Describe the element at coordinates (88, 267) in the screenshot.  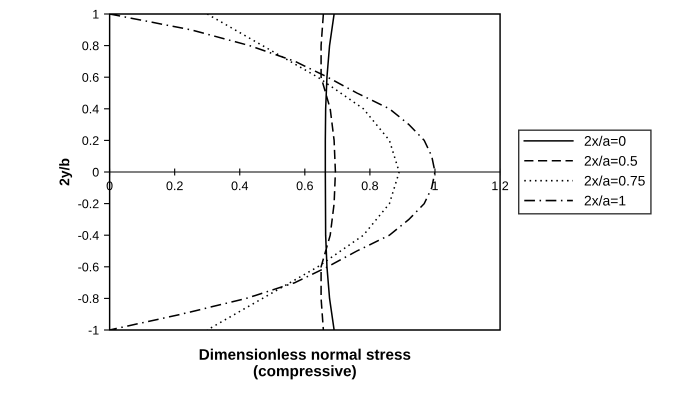
I see `y-tick-label: -0.6` at that location.